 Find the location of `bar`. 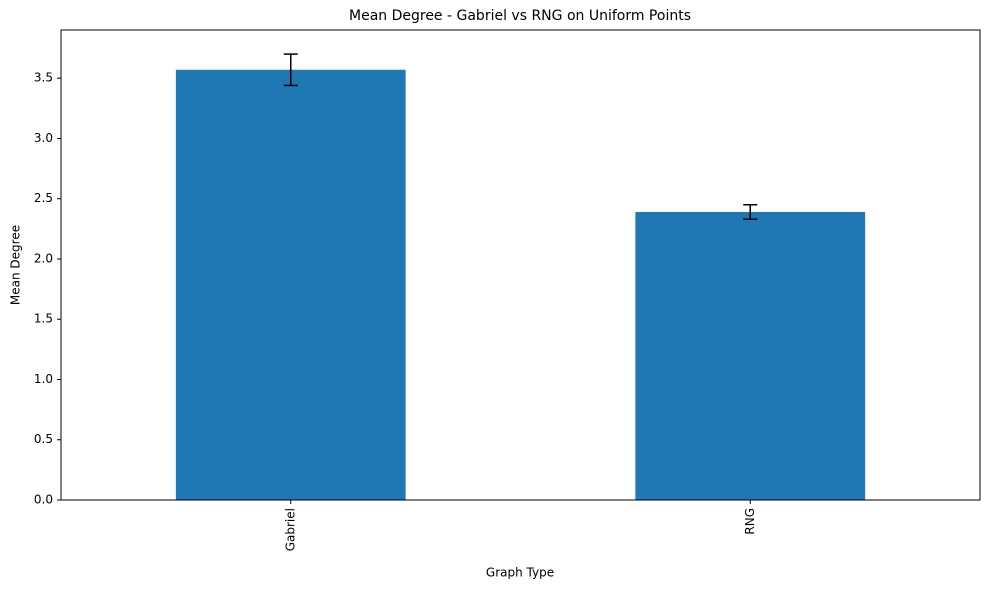

bar is located at coordinates (750, 355).